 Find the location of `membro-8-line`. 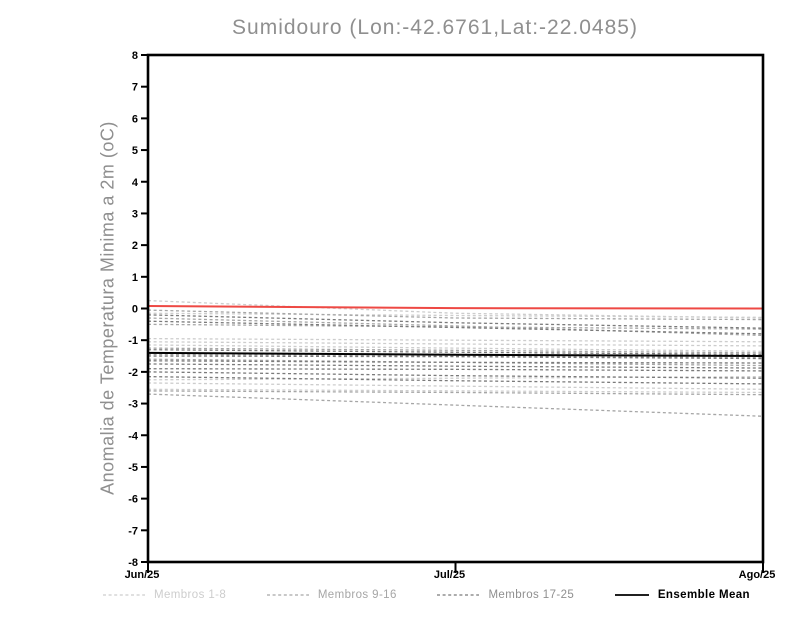

membro-8-line is located at coordinates (455, 391).